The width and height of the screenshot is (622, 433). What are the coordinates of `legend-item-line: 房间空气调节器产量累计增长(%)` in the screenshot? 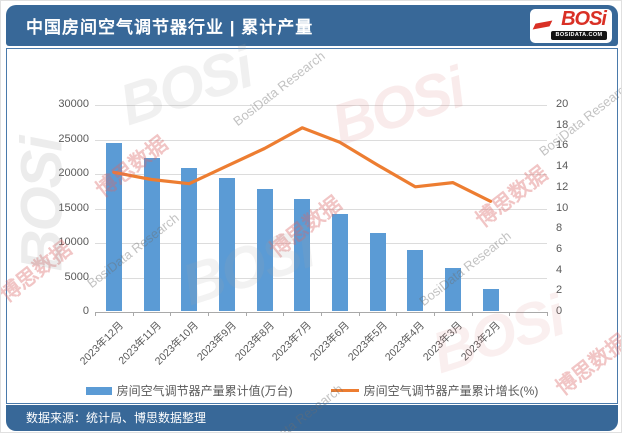 It's located at (434, 390).